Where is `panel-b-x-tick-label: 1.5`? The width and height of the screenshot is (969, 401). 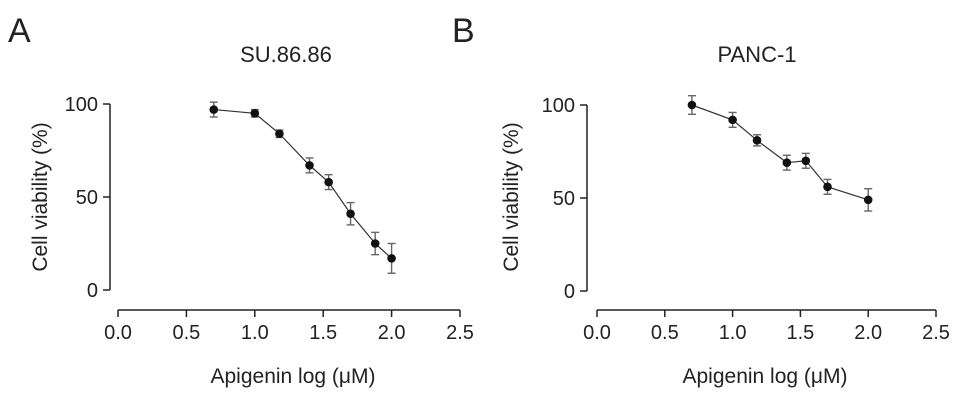 panel-b-x-tick-label: 1.5 is located at coordinates (800, 333).